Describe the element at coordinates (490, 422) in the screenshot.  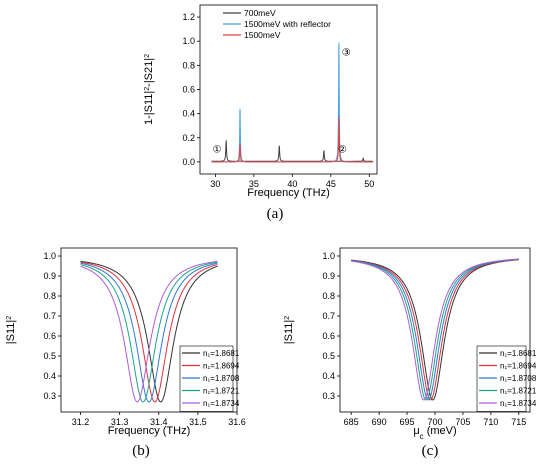
I see `x-tick-label: 710` at that location.